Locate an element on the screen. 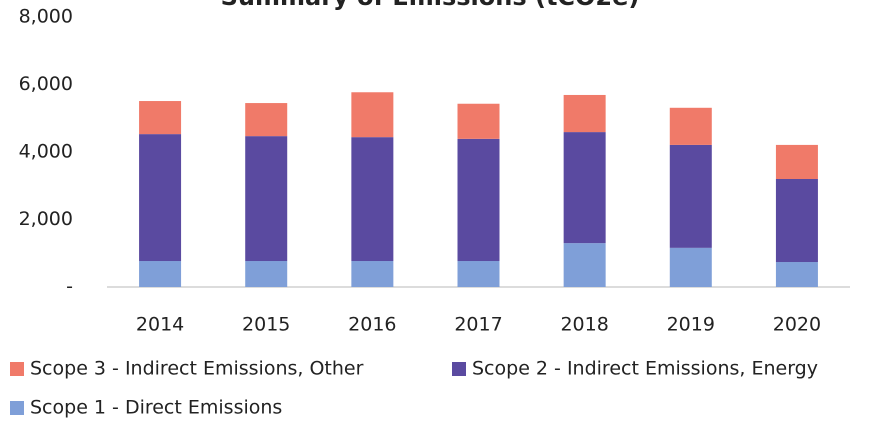 The width and height of the screenshot is (873, 421). x-tick-label: 2015 is located at coordinates (266, 325).